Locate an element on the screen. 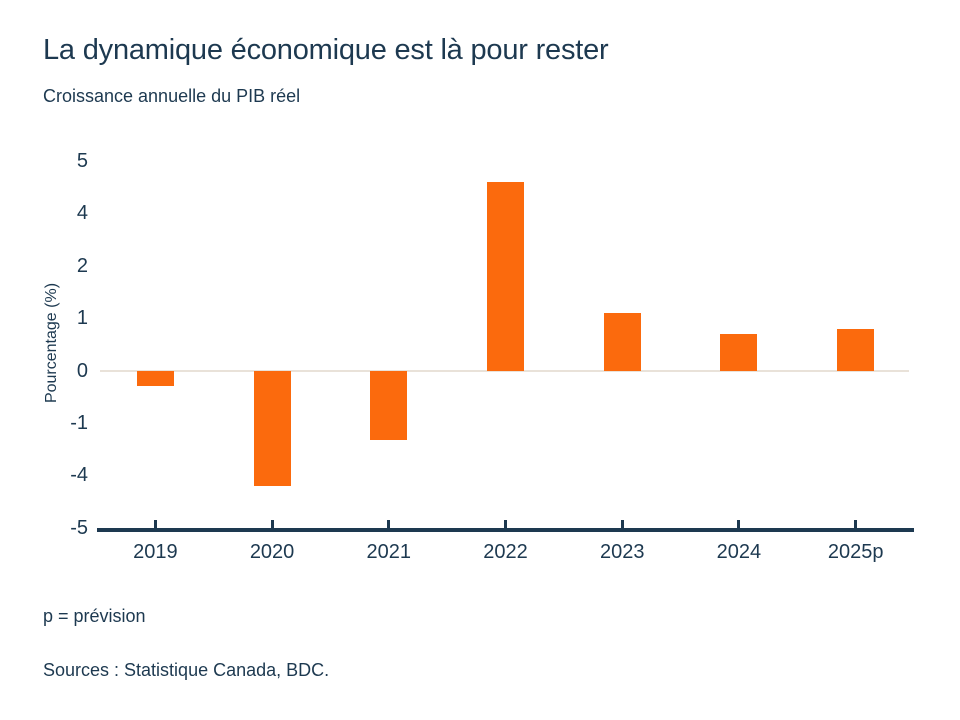  x-tick-mark-2020 is located at coordinates (272, 523).